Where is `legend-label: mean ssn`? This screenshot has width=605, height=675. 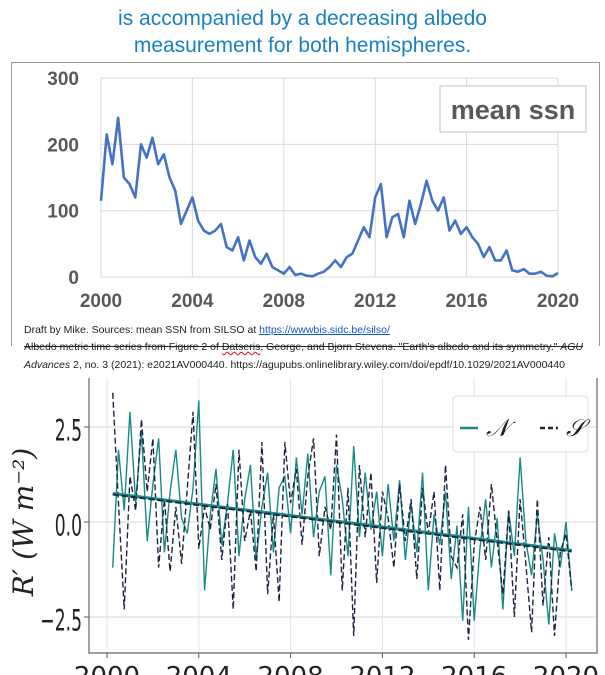
legend-label: mean ssn is located at coordinates (513, 110).